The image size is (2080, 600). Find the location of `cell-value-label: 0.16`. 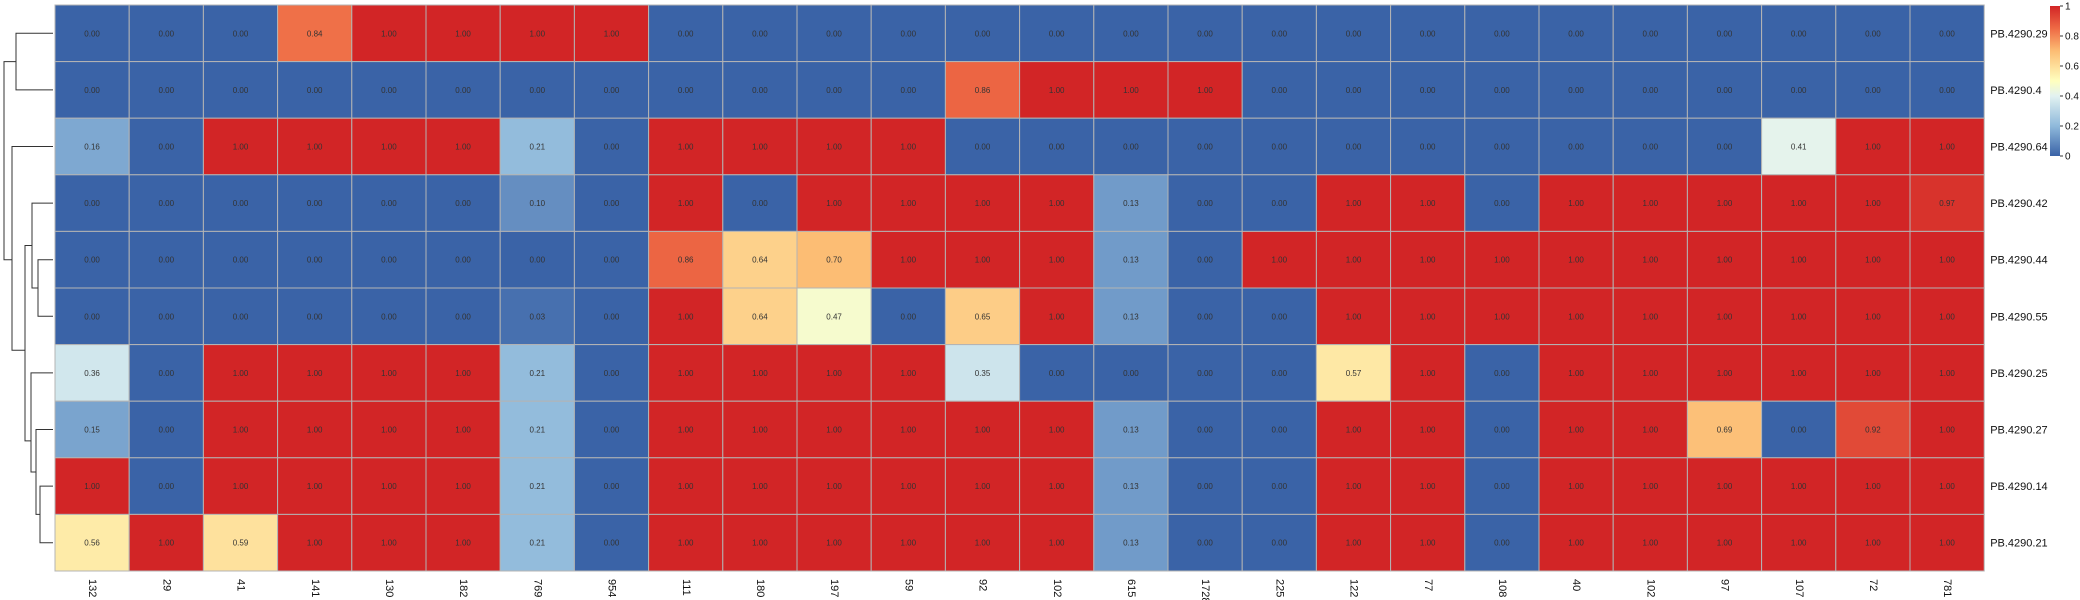

cell-value-label: 0.16 is located at coordinates (92, 147).